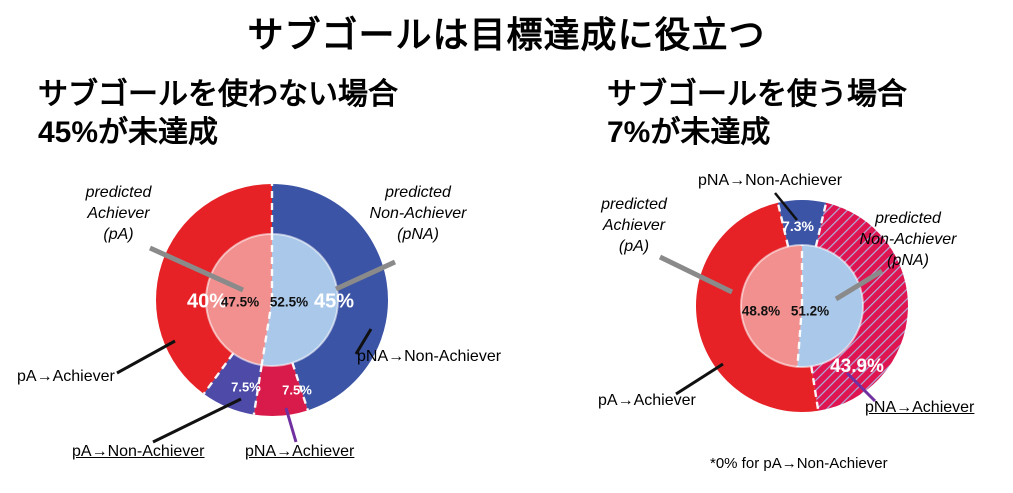  What do you see at coordinates (289, 302) in the screenshot?
I see `value-inner-pna-pct: 52.5%` at bounding box center [289, 302].